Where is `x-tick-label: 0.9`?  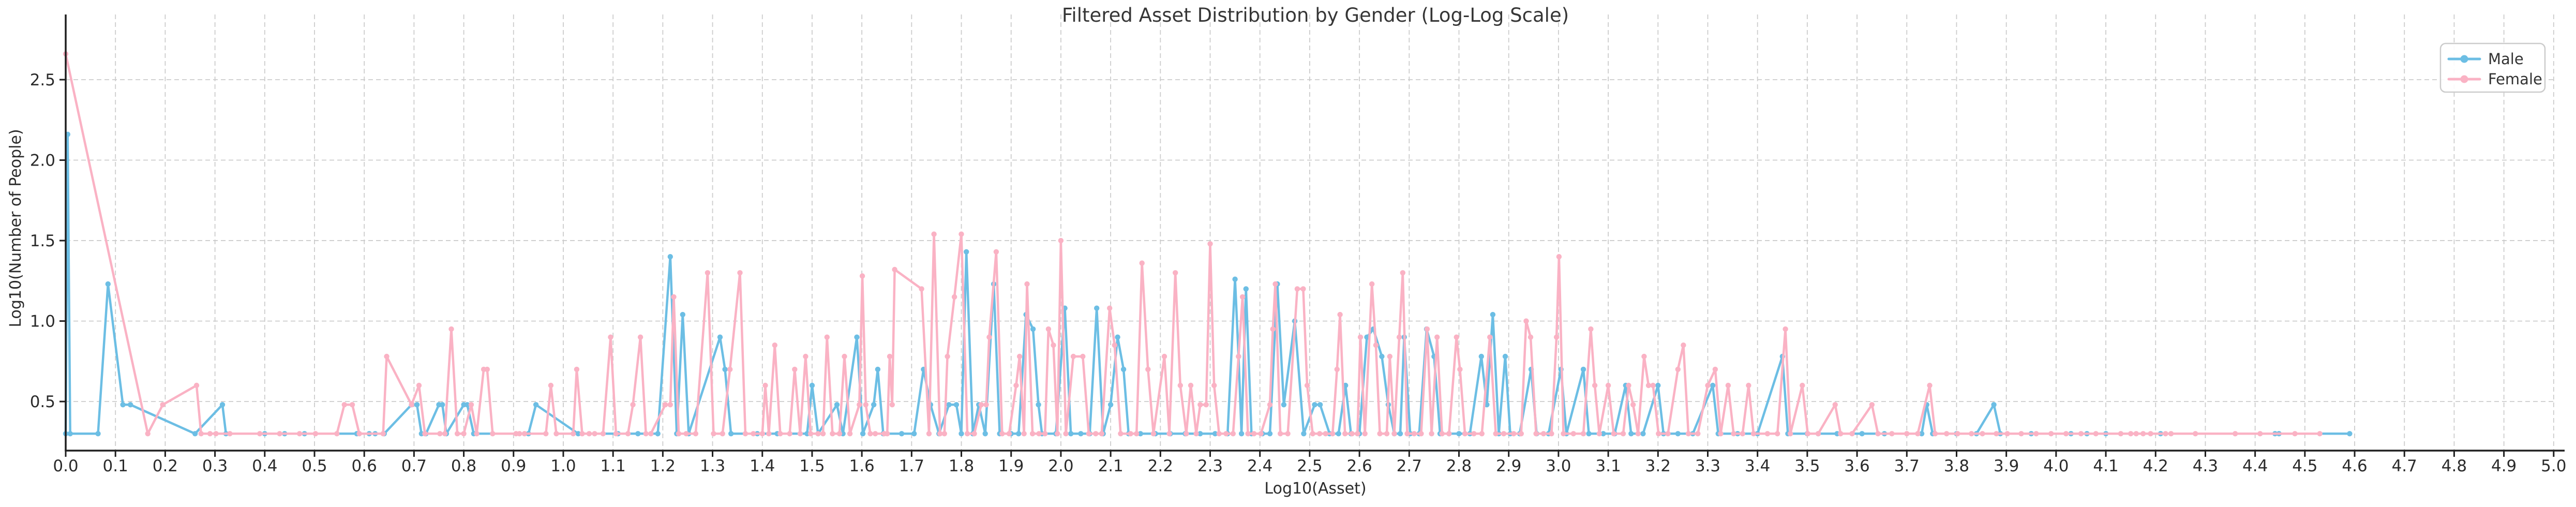
x-tick-label: 0.9 is located at coordinates (513, 466).